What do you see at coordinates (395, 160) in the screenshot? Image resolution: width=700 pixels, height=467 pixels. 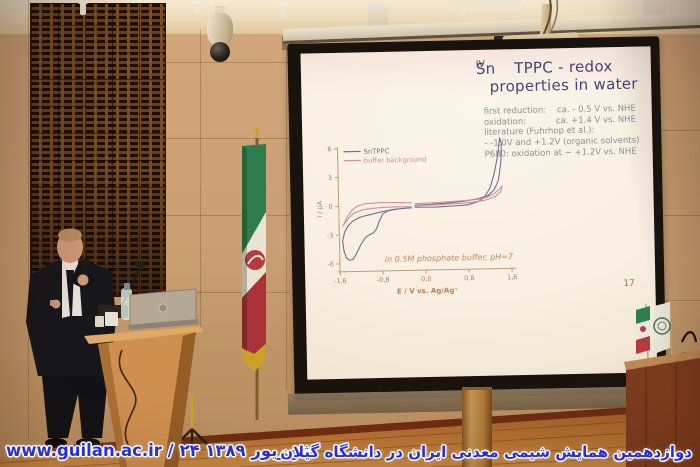 I see `svg-text: buffer background` at bounding box center [395, 160].